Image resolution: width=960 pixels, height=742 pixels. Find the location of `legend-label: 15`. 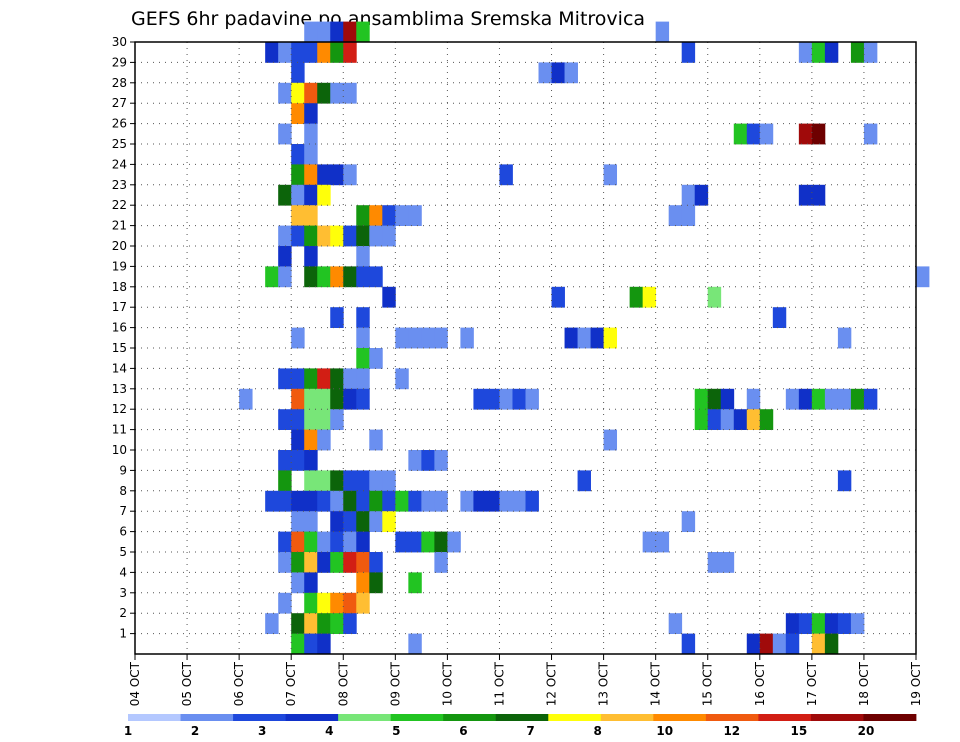

legend-label: 15 is located at coordinates (799, 731).